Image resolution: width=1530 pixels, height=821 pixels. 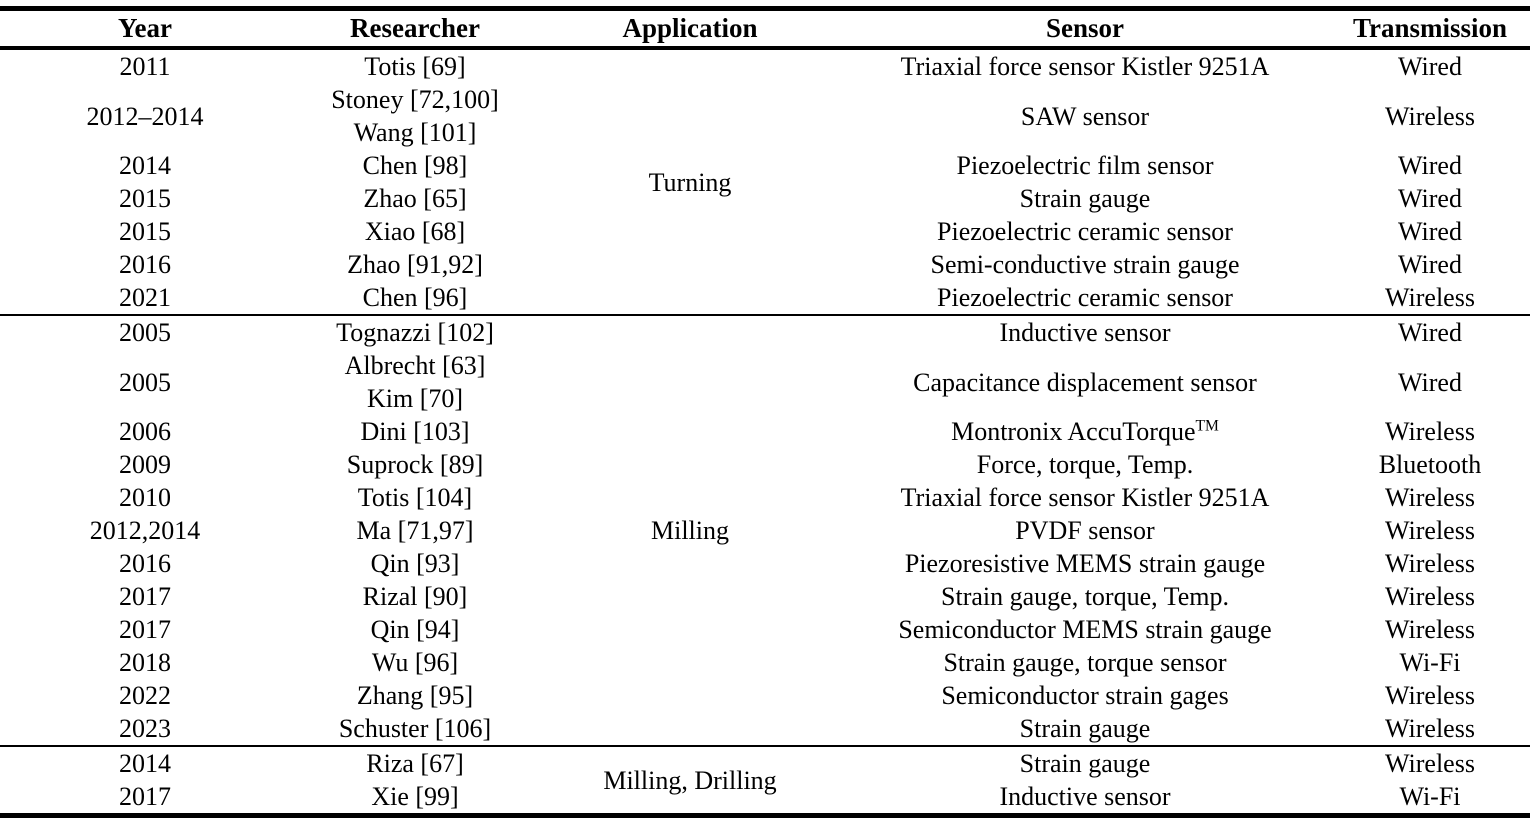 I want to click on application-cell: Turning, so click(x=690, y=182).